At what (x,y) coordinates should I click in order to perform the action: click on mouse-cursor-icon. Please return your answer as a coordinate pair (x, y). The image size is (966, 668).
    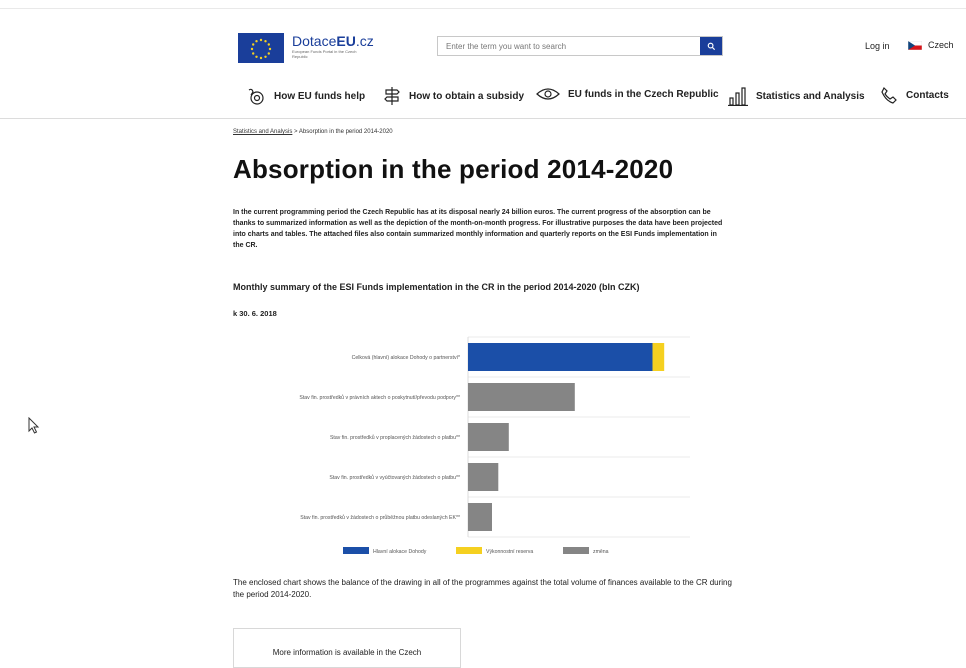
    Looking at the image, I should click on (34, 425).